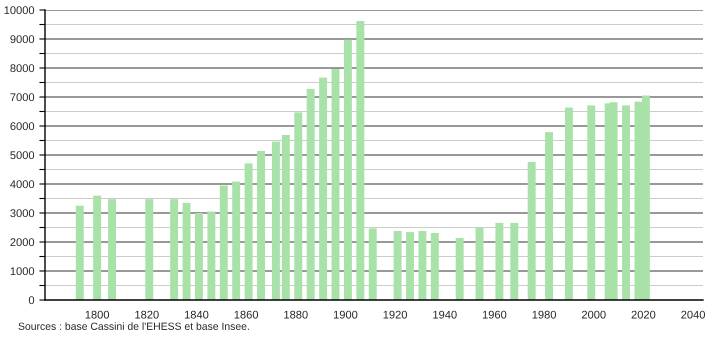  I want to click on y-tick-label: 6000, so click(22, 126).